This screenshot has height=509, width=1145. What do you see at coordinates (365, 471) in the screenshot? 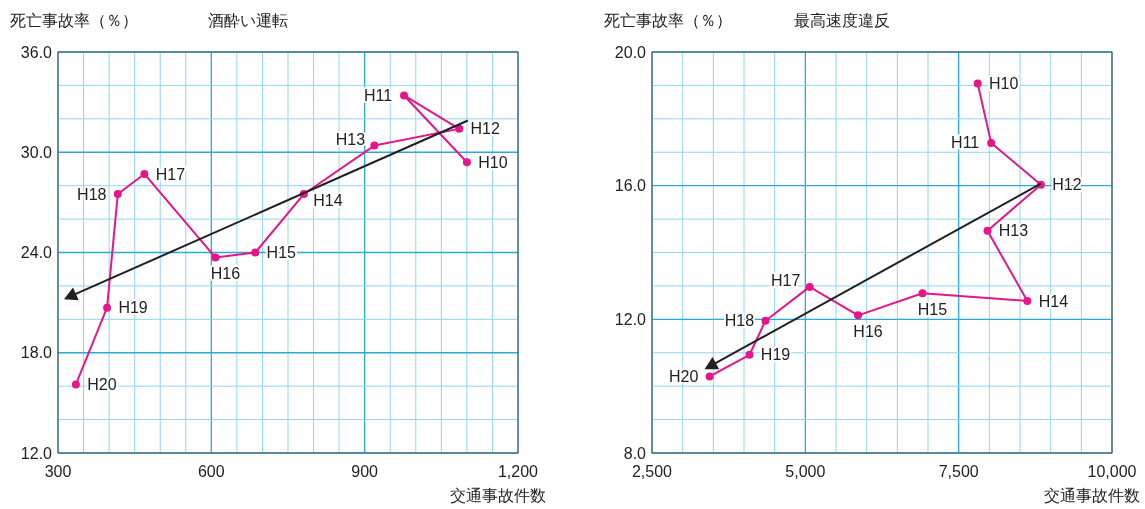
I see `x-tick-label: 900` at bounding box center [365, 471].